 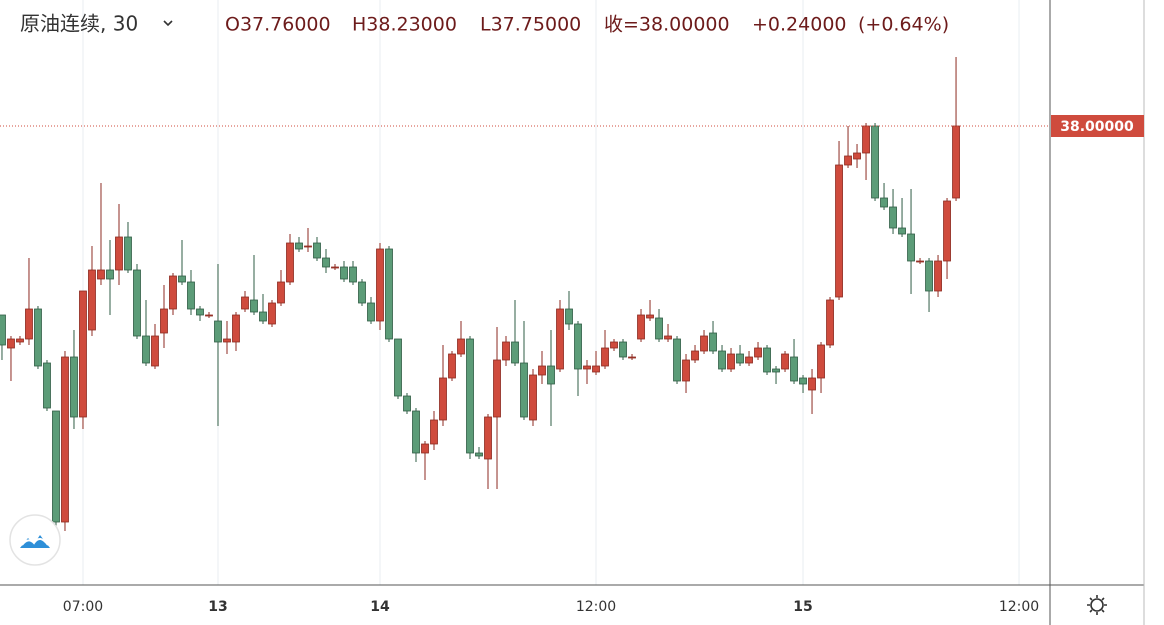 What do you see at coordinates (217, 607) in the screenshot?
I see `x-tick-label: 13` at bounding box center [217, 607].